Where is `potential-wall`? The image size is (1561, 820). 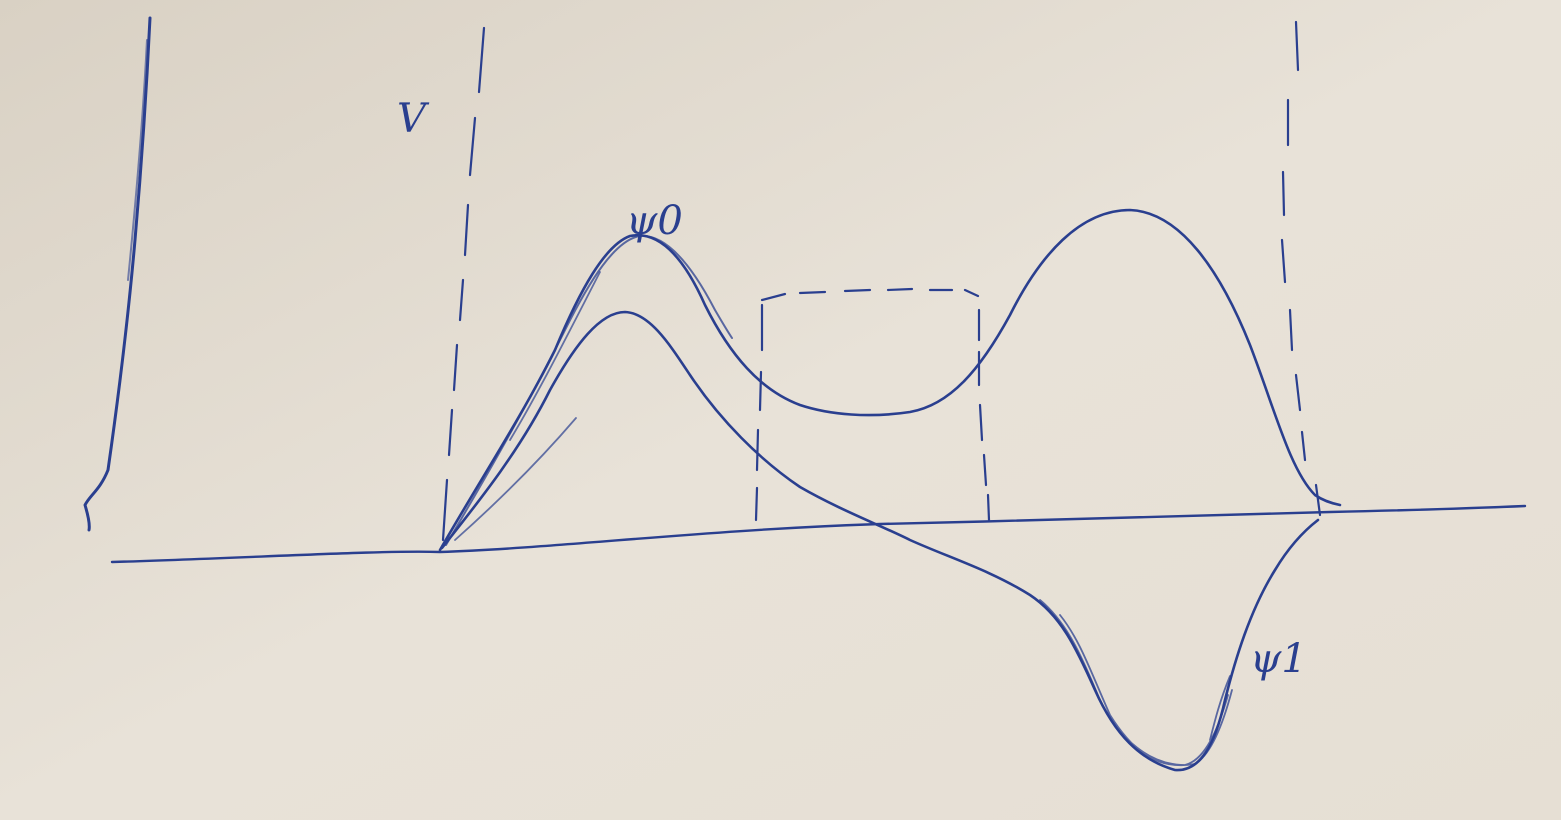
potential-wall is located at coordinates (117, 274).